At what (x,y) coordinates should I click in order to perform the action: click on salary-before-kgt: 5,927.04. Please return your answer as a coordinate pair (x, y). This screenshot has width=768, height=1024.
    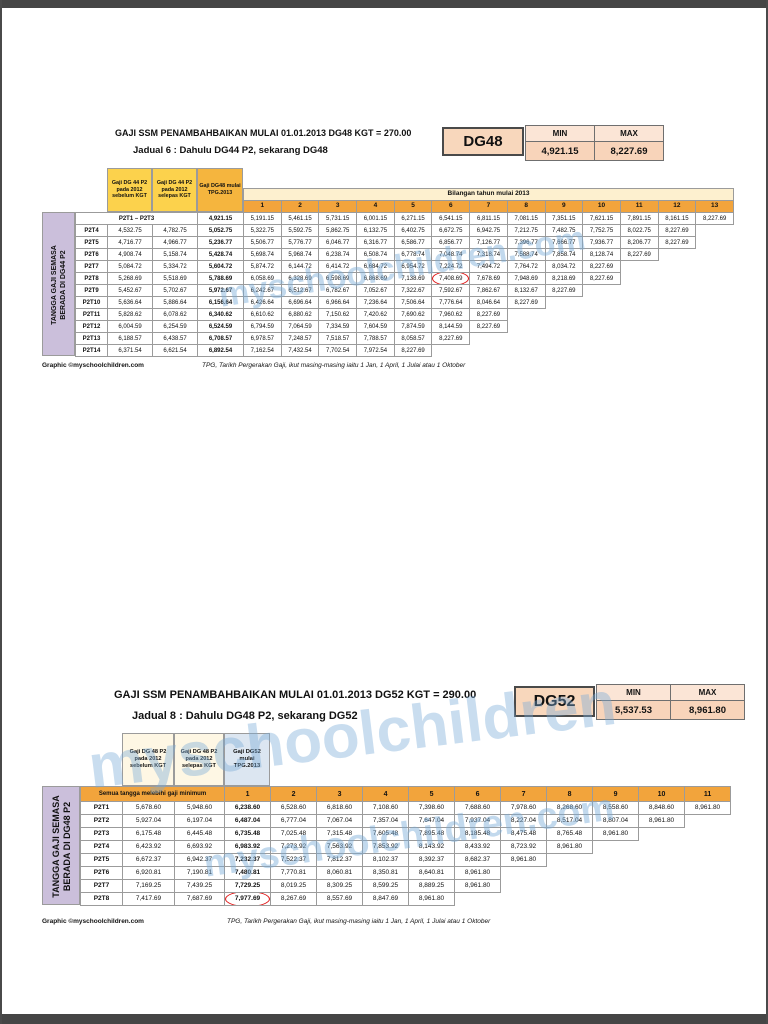
    Looking at the image, I should click on (148, 821).